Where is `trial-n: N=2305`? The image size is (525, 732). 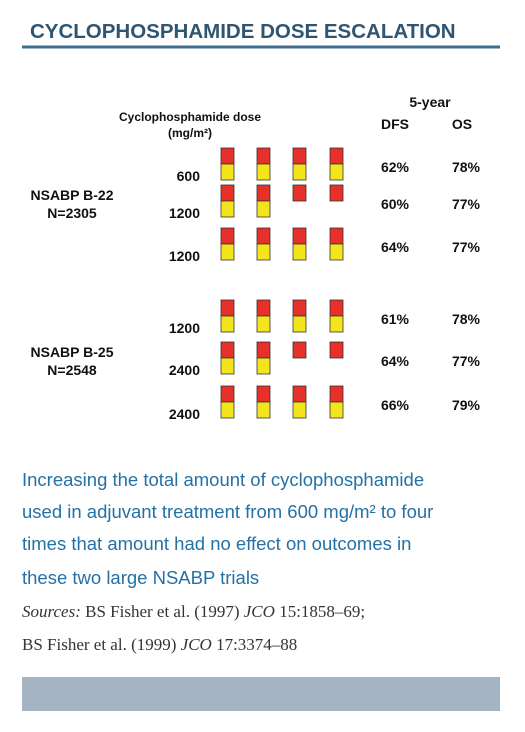 trial-n: N=2305 is located at coordinates (72, 213).